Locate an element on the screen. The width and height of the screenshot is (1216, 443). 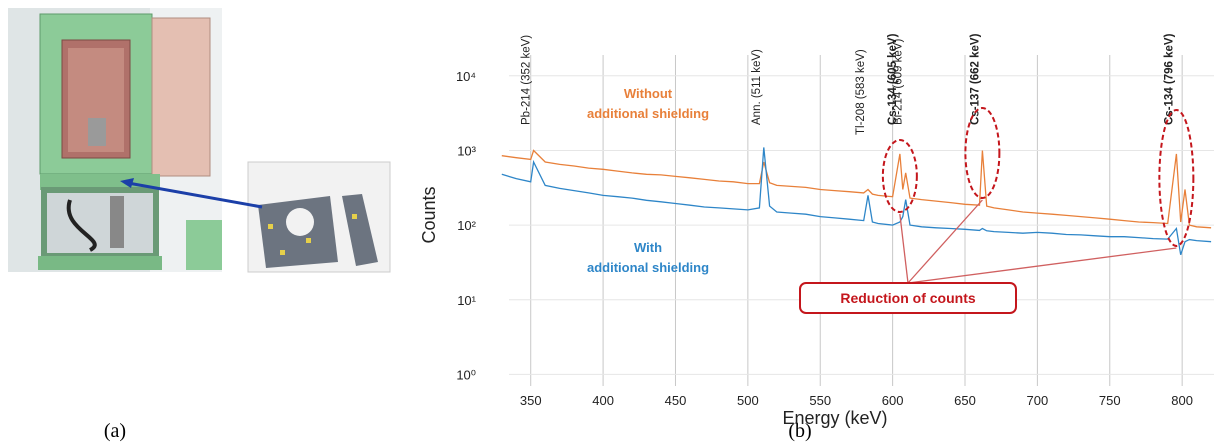
x-axis-label: Energy (keV) is located at coordinates (834, 418).